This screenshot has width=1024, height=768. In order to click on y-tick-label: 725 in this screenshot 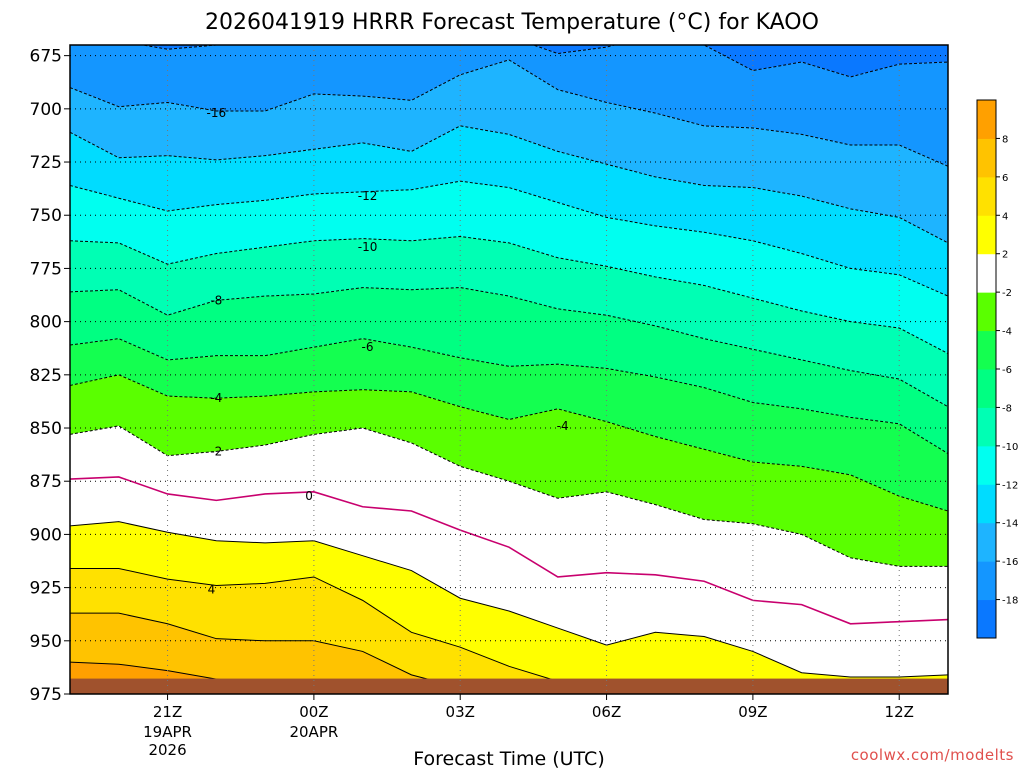, I will do `click(46, 163)`.